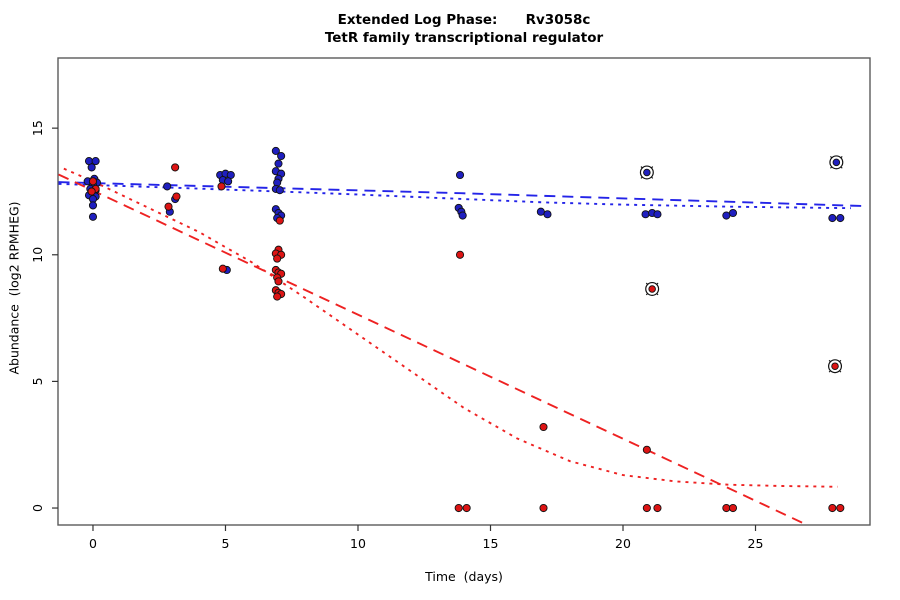 This screenshot has height=600, width=900. I want to click on y-tick-label: 0, so click(37, 508).